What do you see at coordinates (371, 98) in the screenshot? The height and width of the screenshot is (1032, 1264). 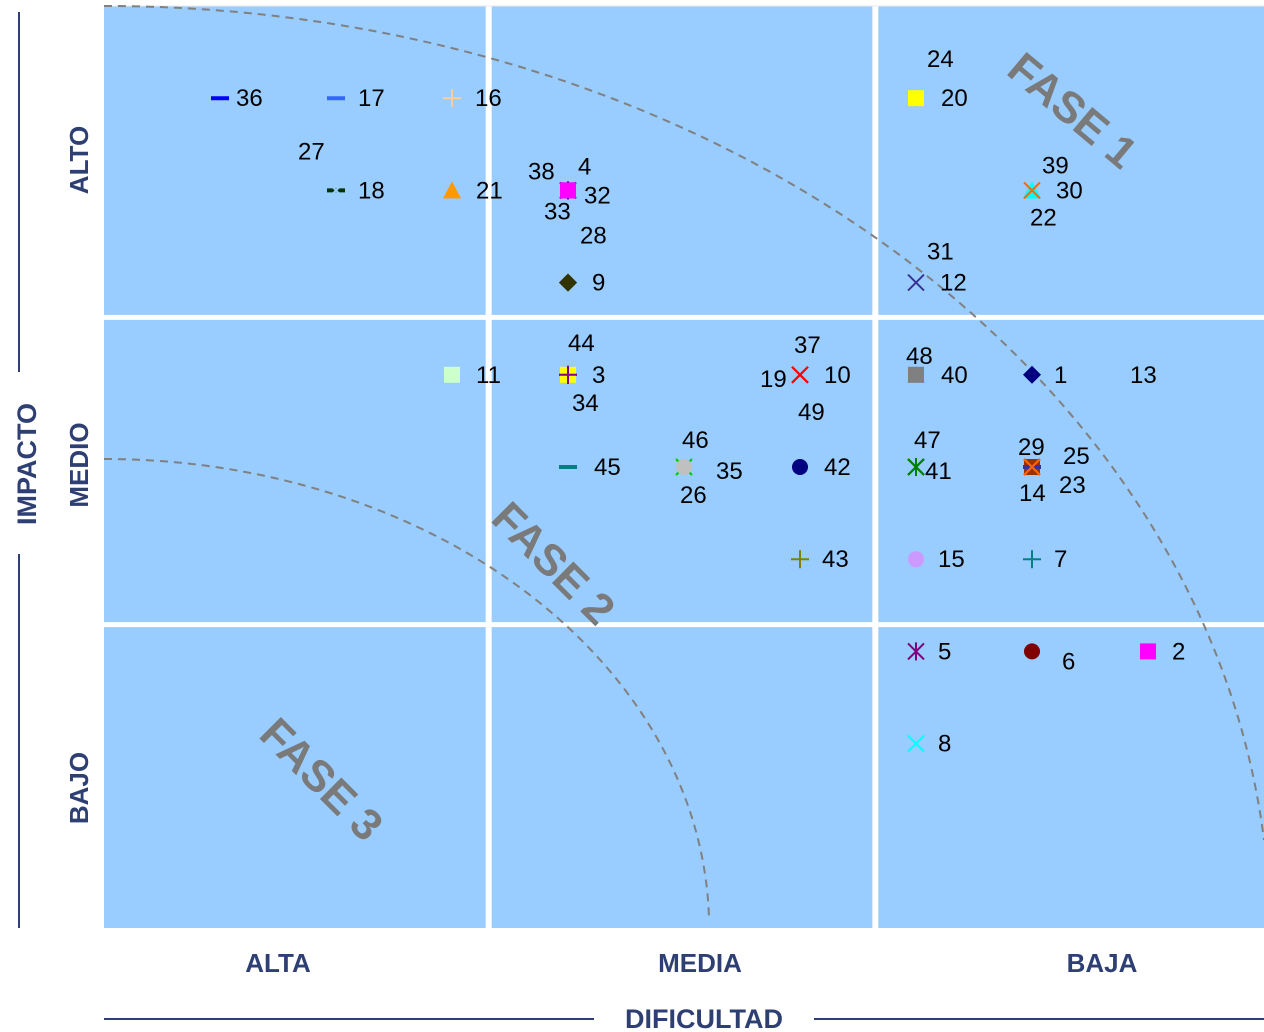 I see `data-label-17: 17` at bounding box center [371, 98].